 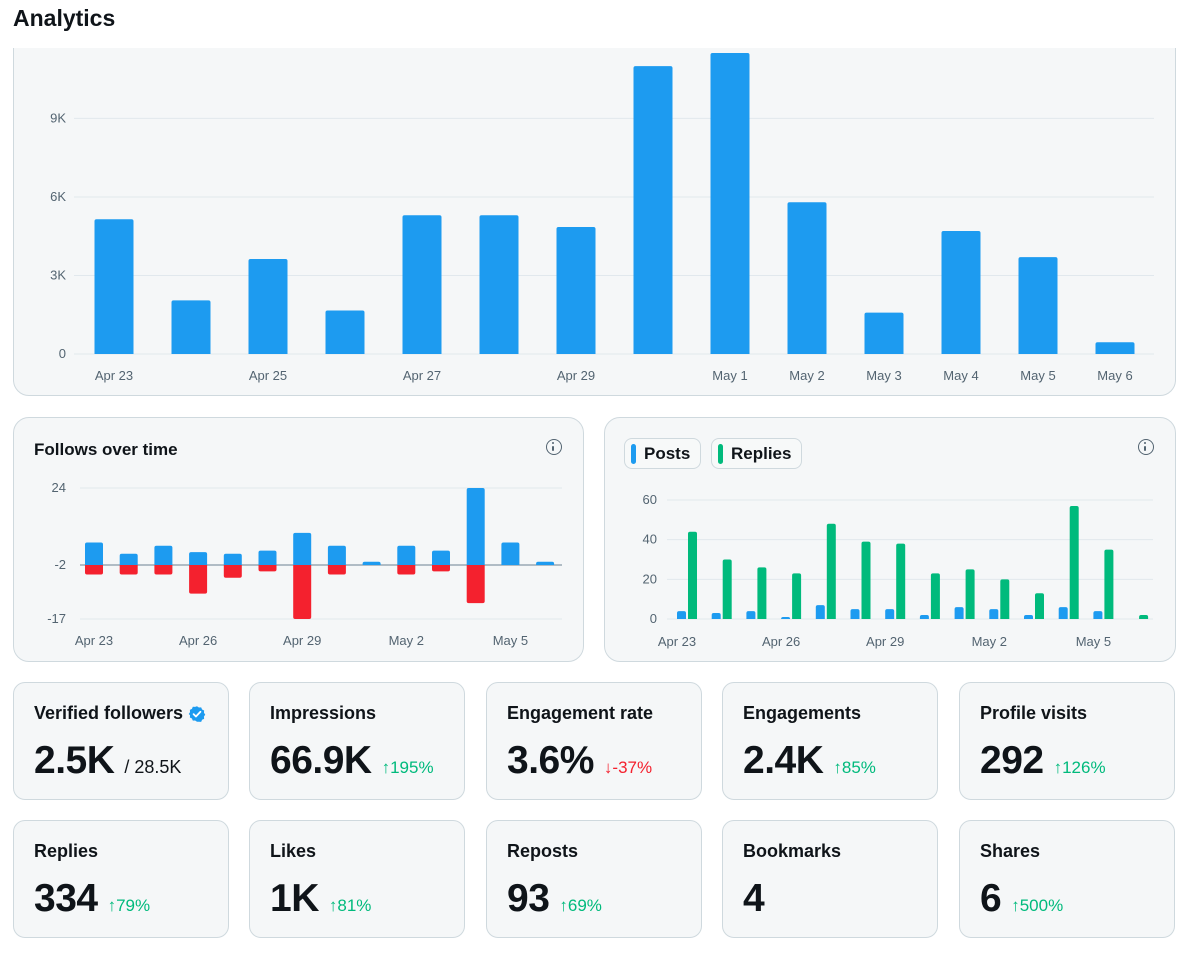 I want to click on legend-posts: Posts, so click(x=663, y=453).